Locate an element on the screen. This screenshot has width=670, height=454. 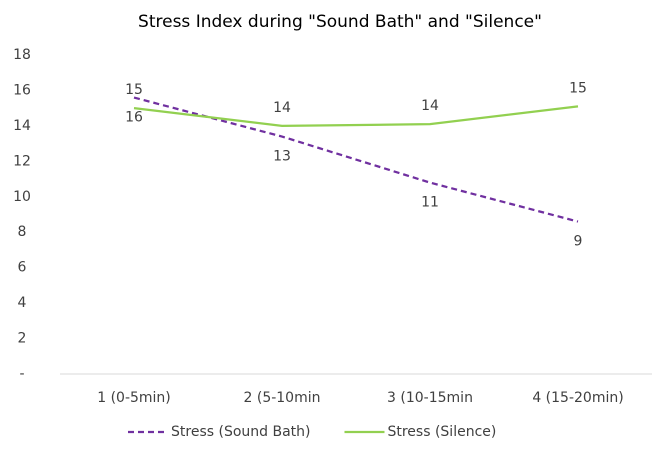
data-label: 9 is located at coordinates (578, 242).